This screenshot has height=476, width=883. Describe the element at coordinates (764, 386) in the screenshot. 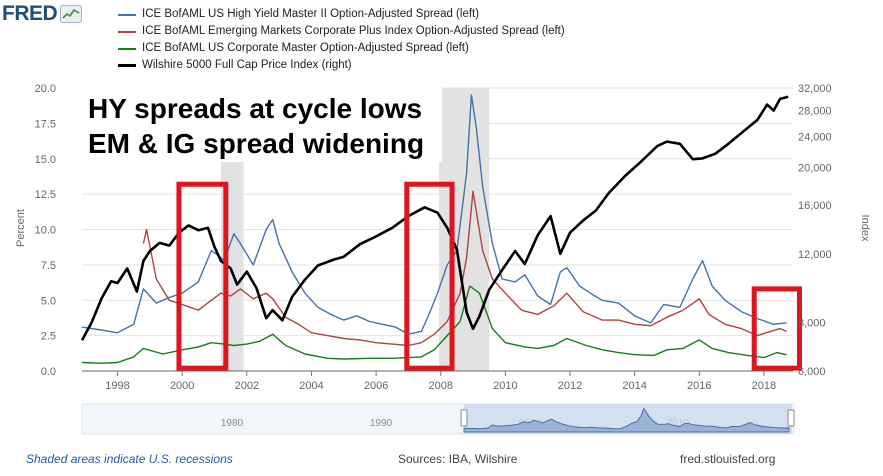

I see `x-tick-label: 2018` at that location.